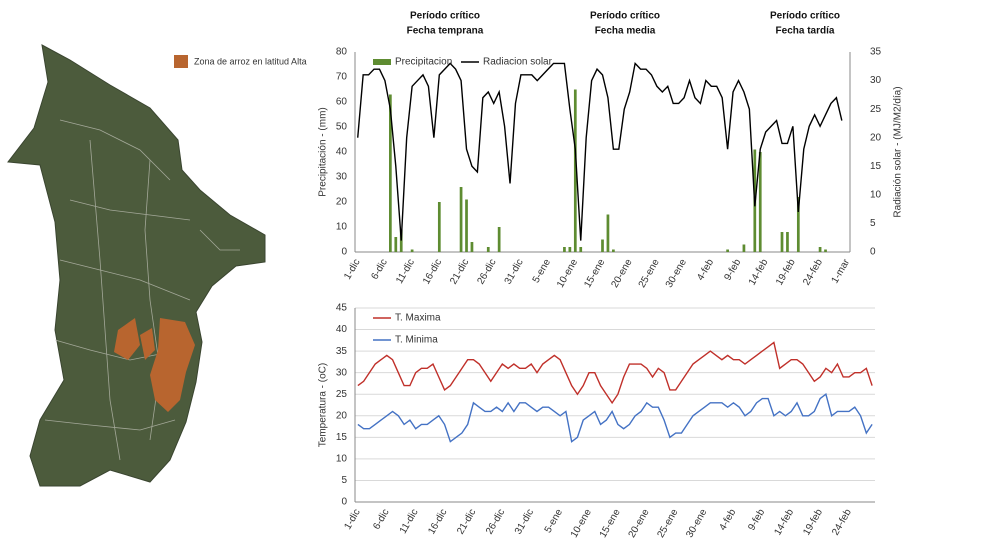 Image resolution: width=992 pixels, height=558 pixels. Describe the element at coordinates (876, 52) in the screenshot. I see `y2-tick-label: 35` at that location.